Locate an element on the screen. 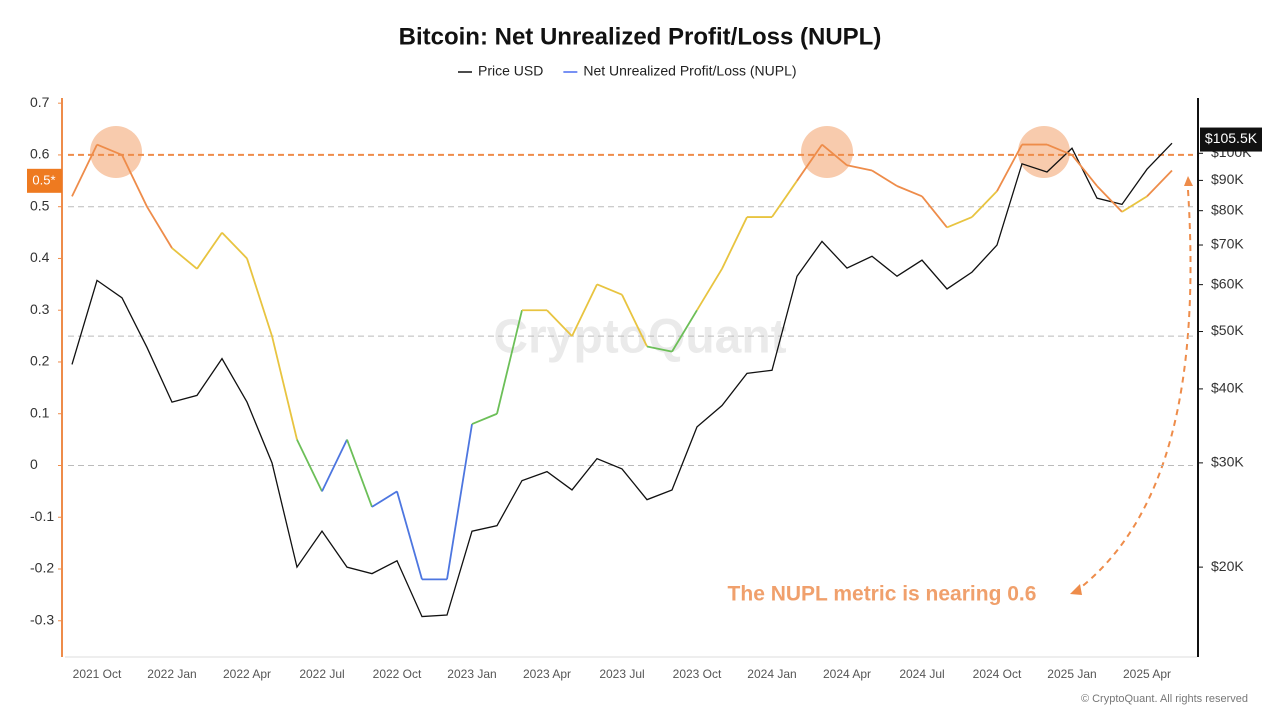  nupl-tag-label: 0.5* is located at coordinates (43, 179).